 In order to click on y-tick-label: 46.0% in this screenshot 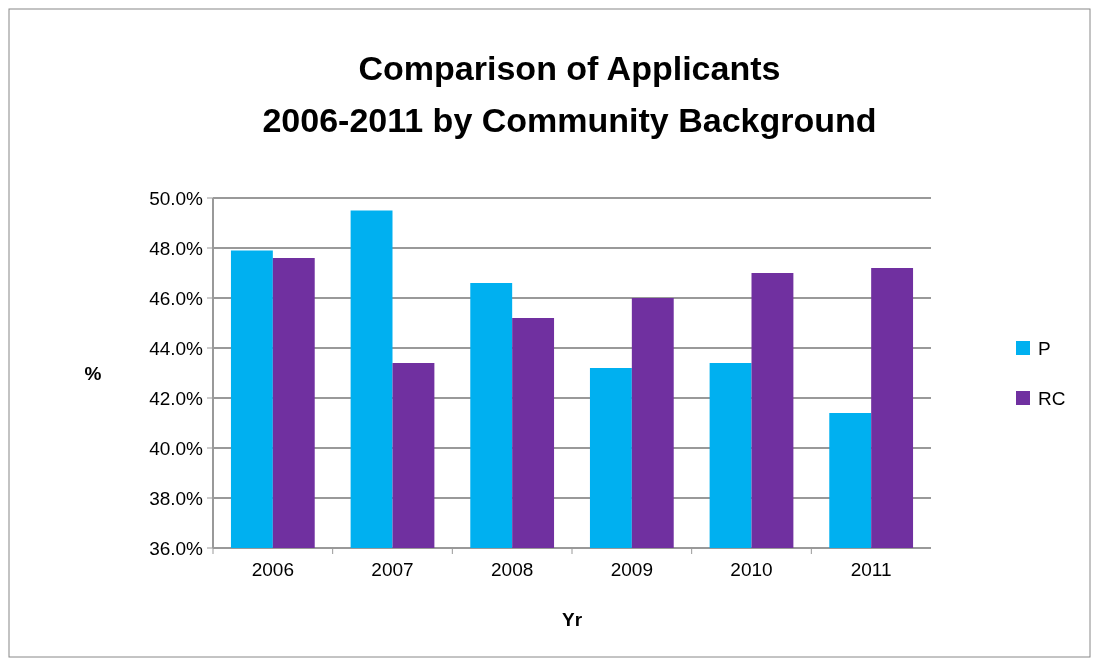, I will do `click(176, 298)`.